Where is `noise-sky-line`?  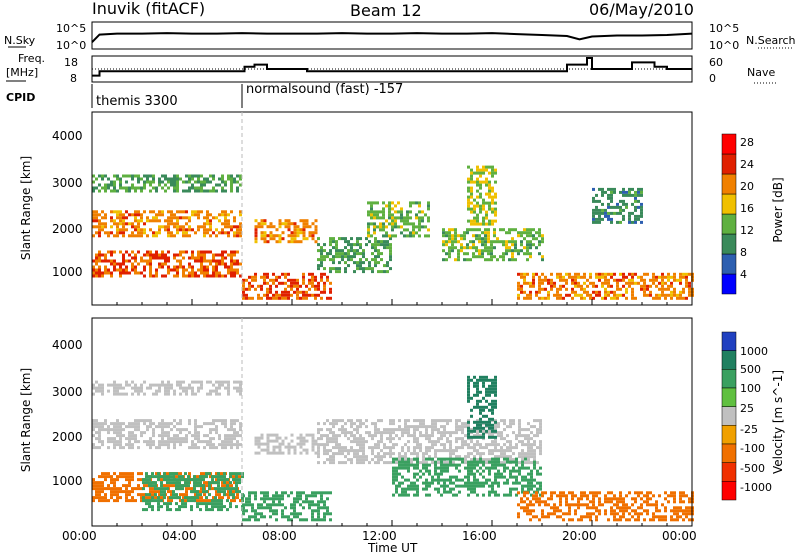 noise-sky-line is located at coordinates (392, 37).